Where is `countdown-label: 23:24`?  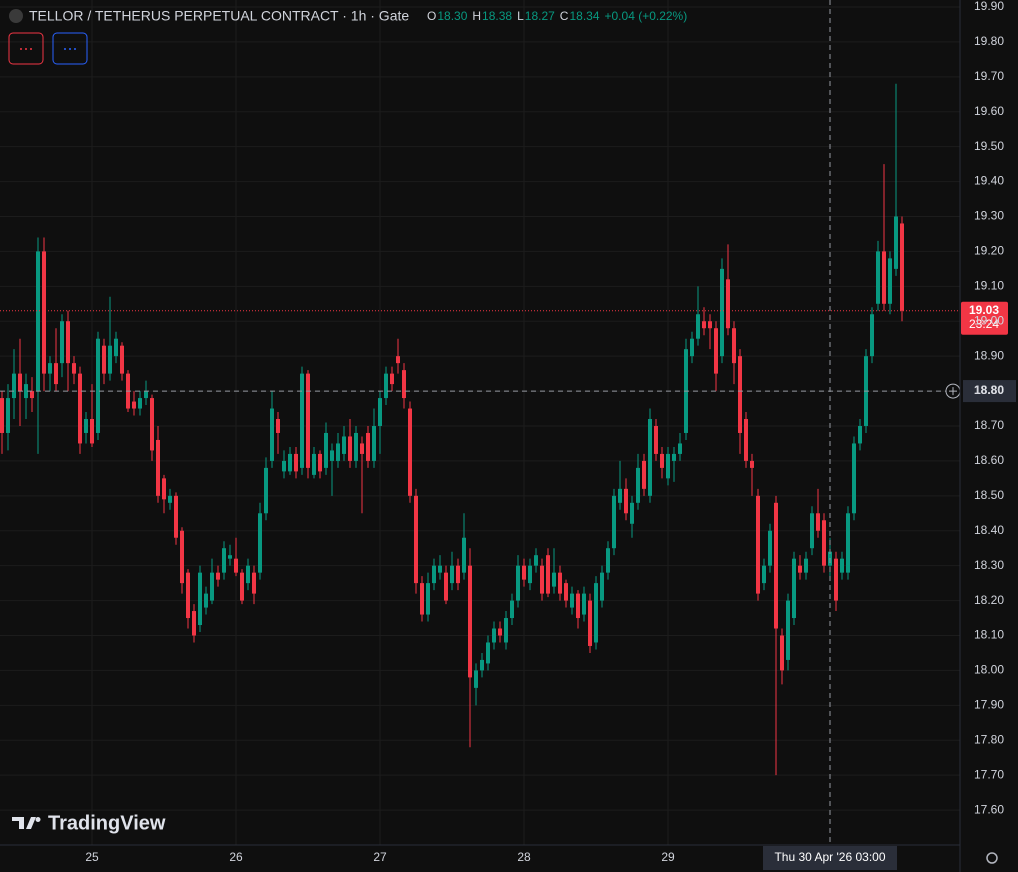
countdown-label: 23:24 is located at coordinates (984, 324).